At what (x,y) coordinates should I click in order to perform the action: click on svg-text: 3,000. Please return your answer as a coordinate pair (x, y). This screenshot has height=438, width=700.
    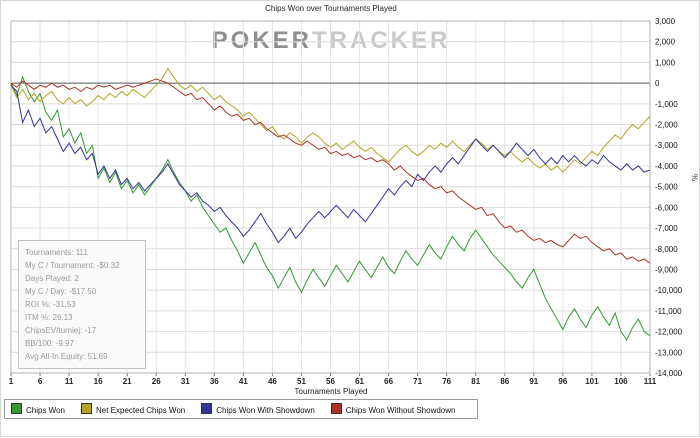
    Looking at the image, I should click on (665, 21).